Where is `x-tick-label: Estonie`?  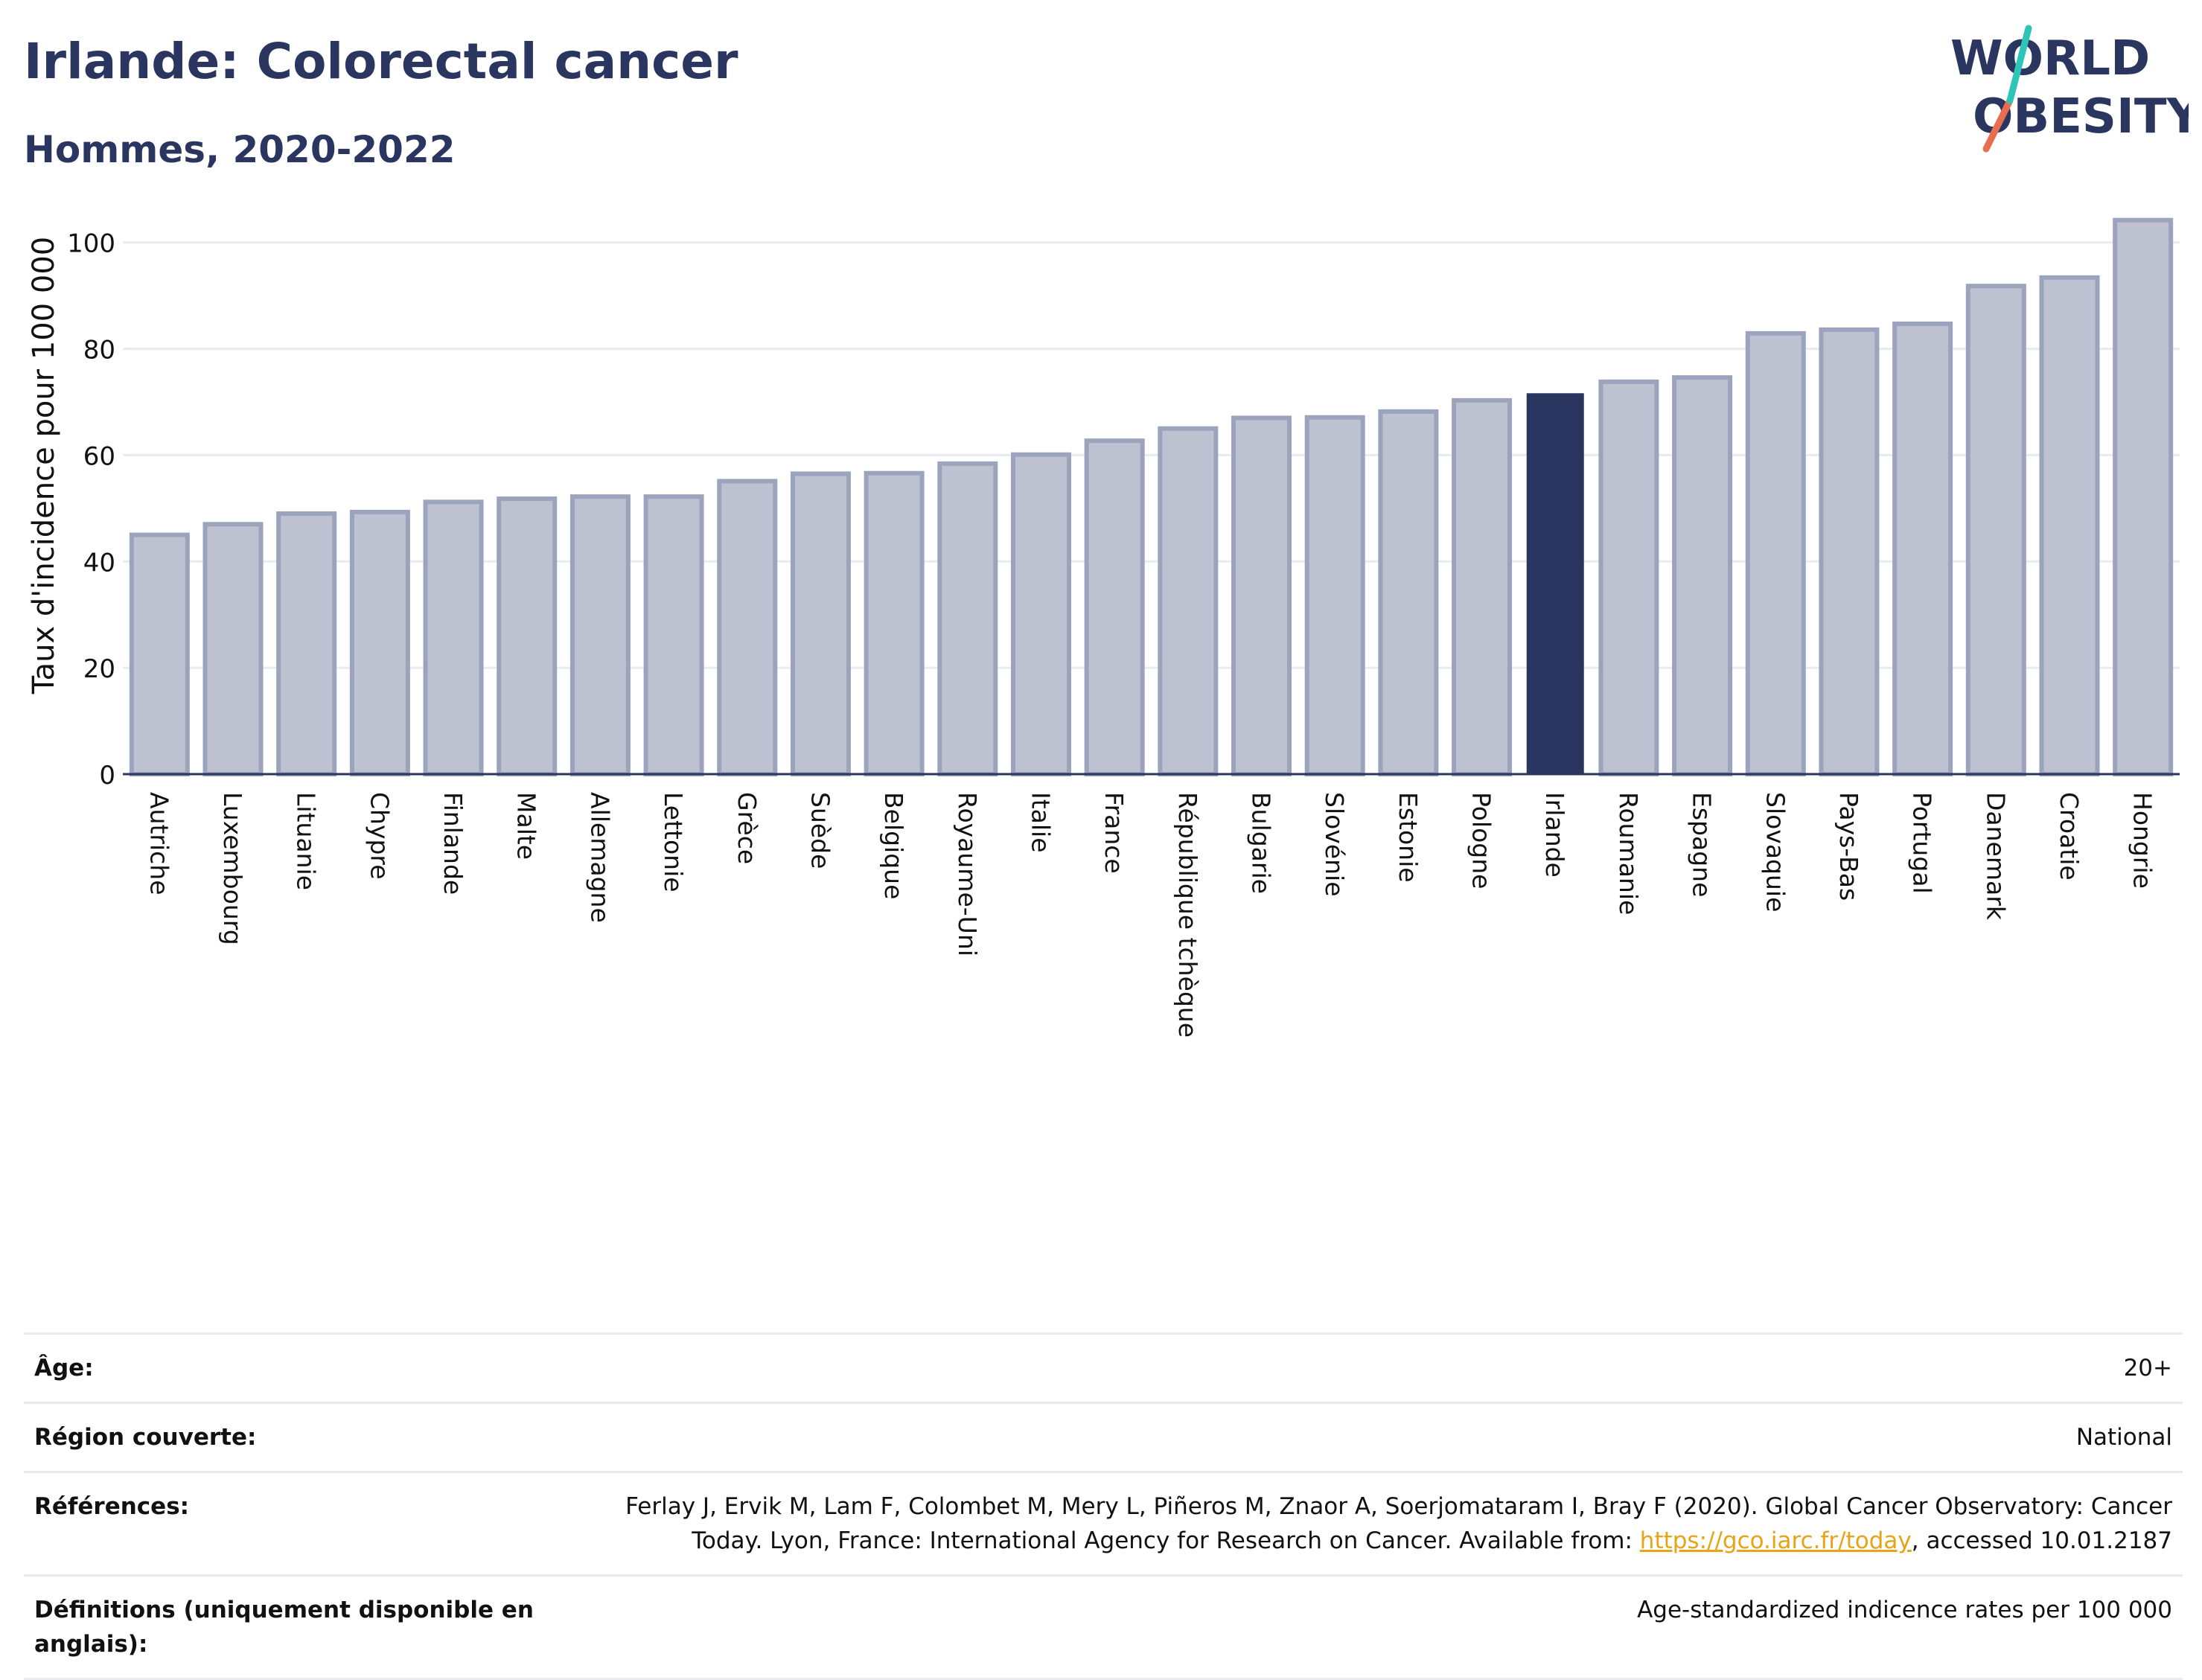 x-tick-label: Estonie is located at coordinates (1408, 837).